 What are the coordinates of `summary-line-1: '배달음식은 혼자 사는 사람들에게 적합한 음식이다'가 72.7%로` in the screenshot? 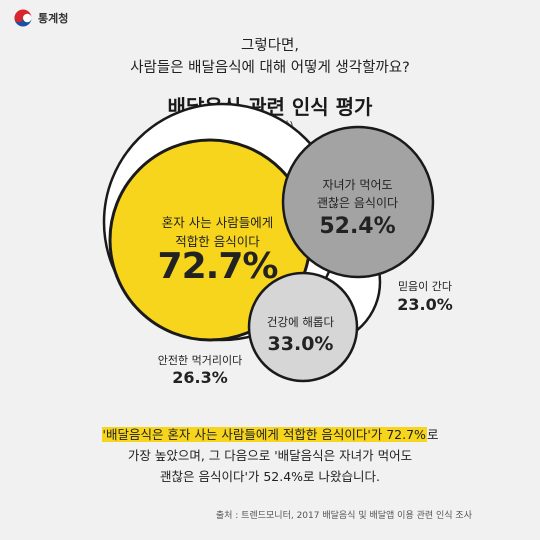 It's located at (270, 433).